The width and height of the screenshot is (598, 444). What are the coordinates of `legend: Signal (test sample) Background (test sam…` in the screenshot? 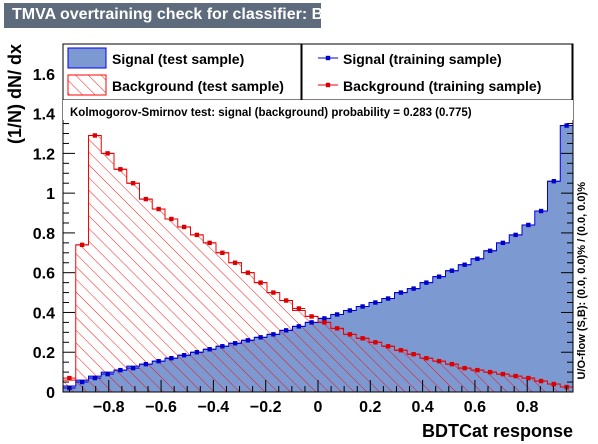 It's located at (317, 81).